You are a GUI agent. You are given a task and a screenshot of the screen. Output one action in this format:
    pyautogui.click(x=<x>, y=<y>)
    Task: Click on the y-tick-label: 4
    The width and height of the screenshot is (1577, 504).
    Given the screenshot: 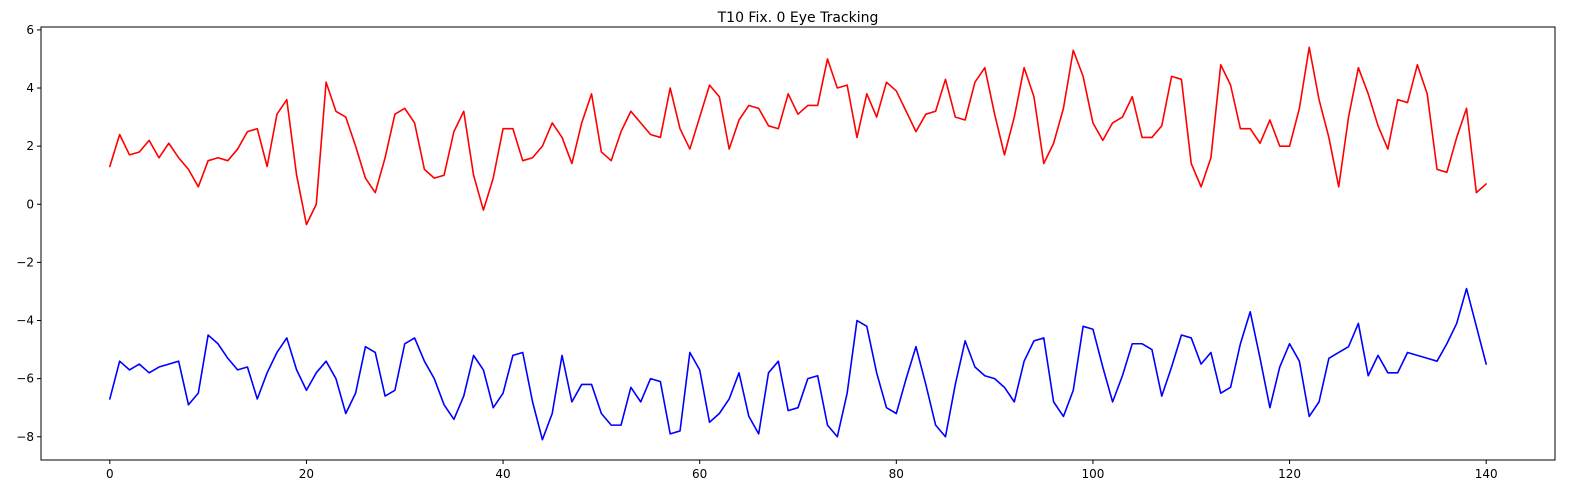 What is the action you would take?
    pyautogui.click(x=30, y=88)
    